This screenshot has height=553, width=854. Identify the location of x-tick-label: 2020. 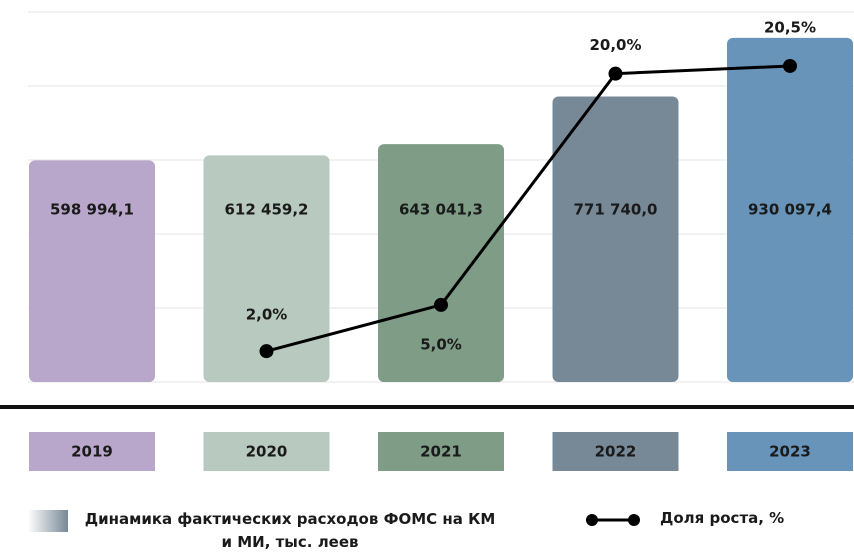
(267, 452).